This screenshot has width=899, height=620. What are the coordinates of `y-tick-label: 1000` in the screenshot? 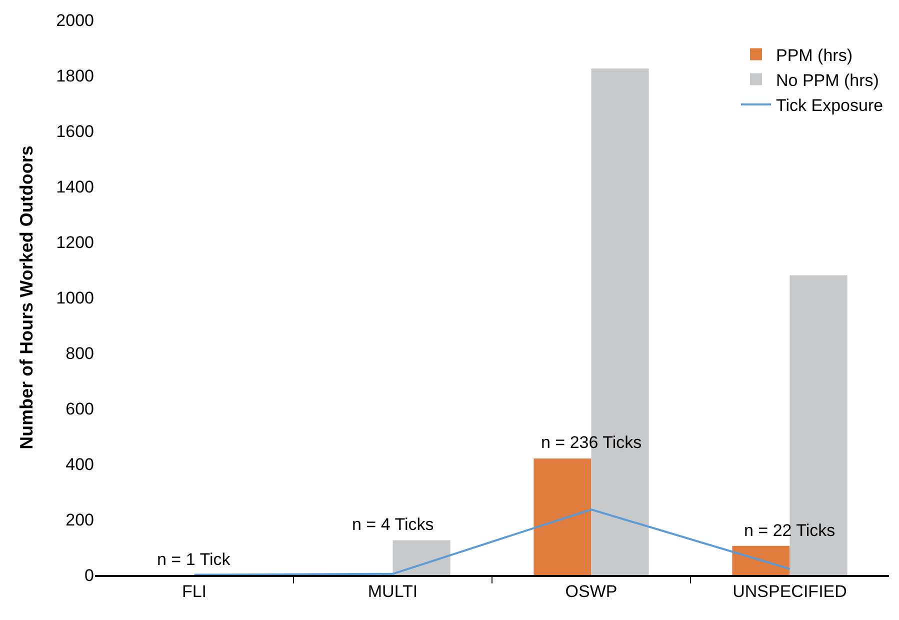 It's located at (75, 298).